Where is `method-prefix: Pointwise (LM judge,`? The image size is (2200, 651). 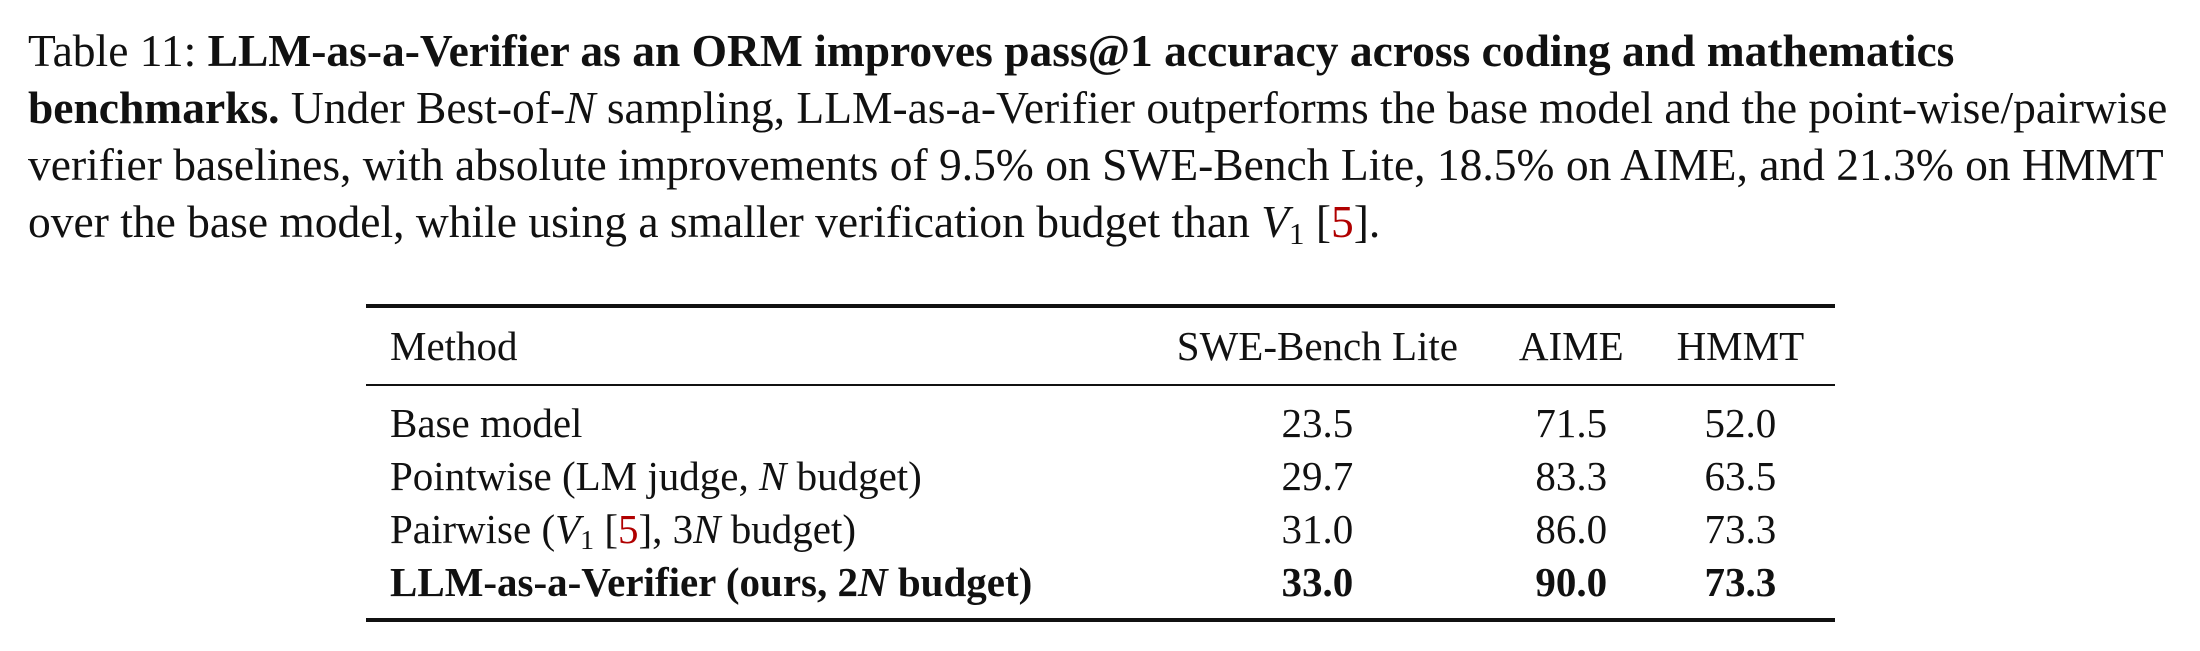
method-prefix: Pointwise (LM judge, is located at coordinates (574, 475).